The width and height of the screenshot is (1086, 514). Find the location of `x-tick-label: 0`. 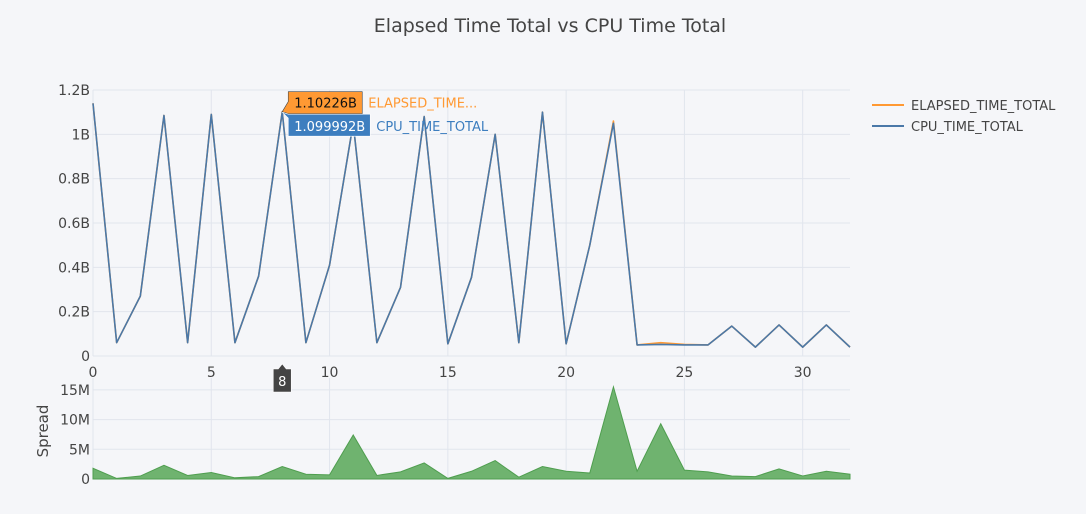

x-tick-label: 0 is located at coordinates (93, 373).